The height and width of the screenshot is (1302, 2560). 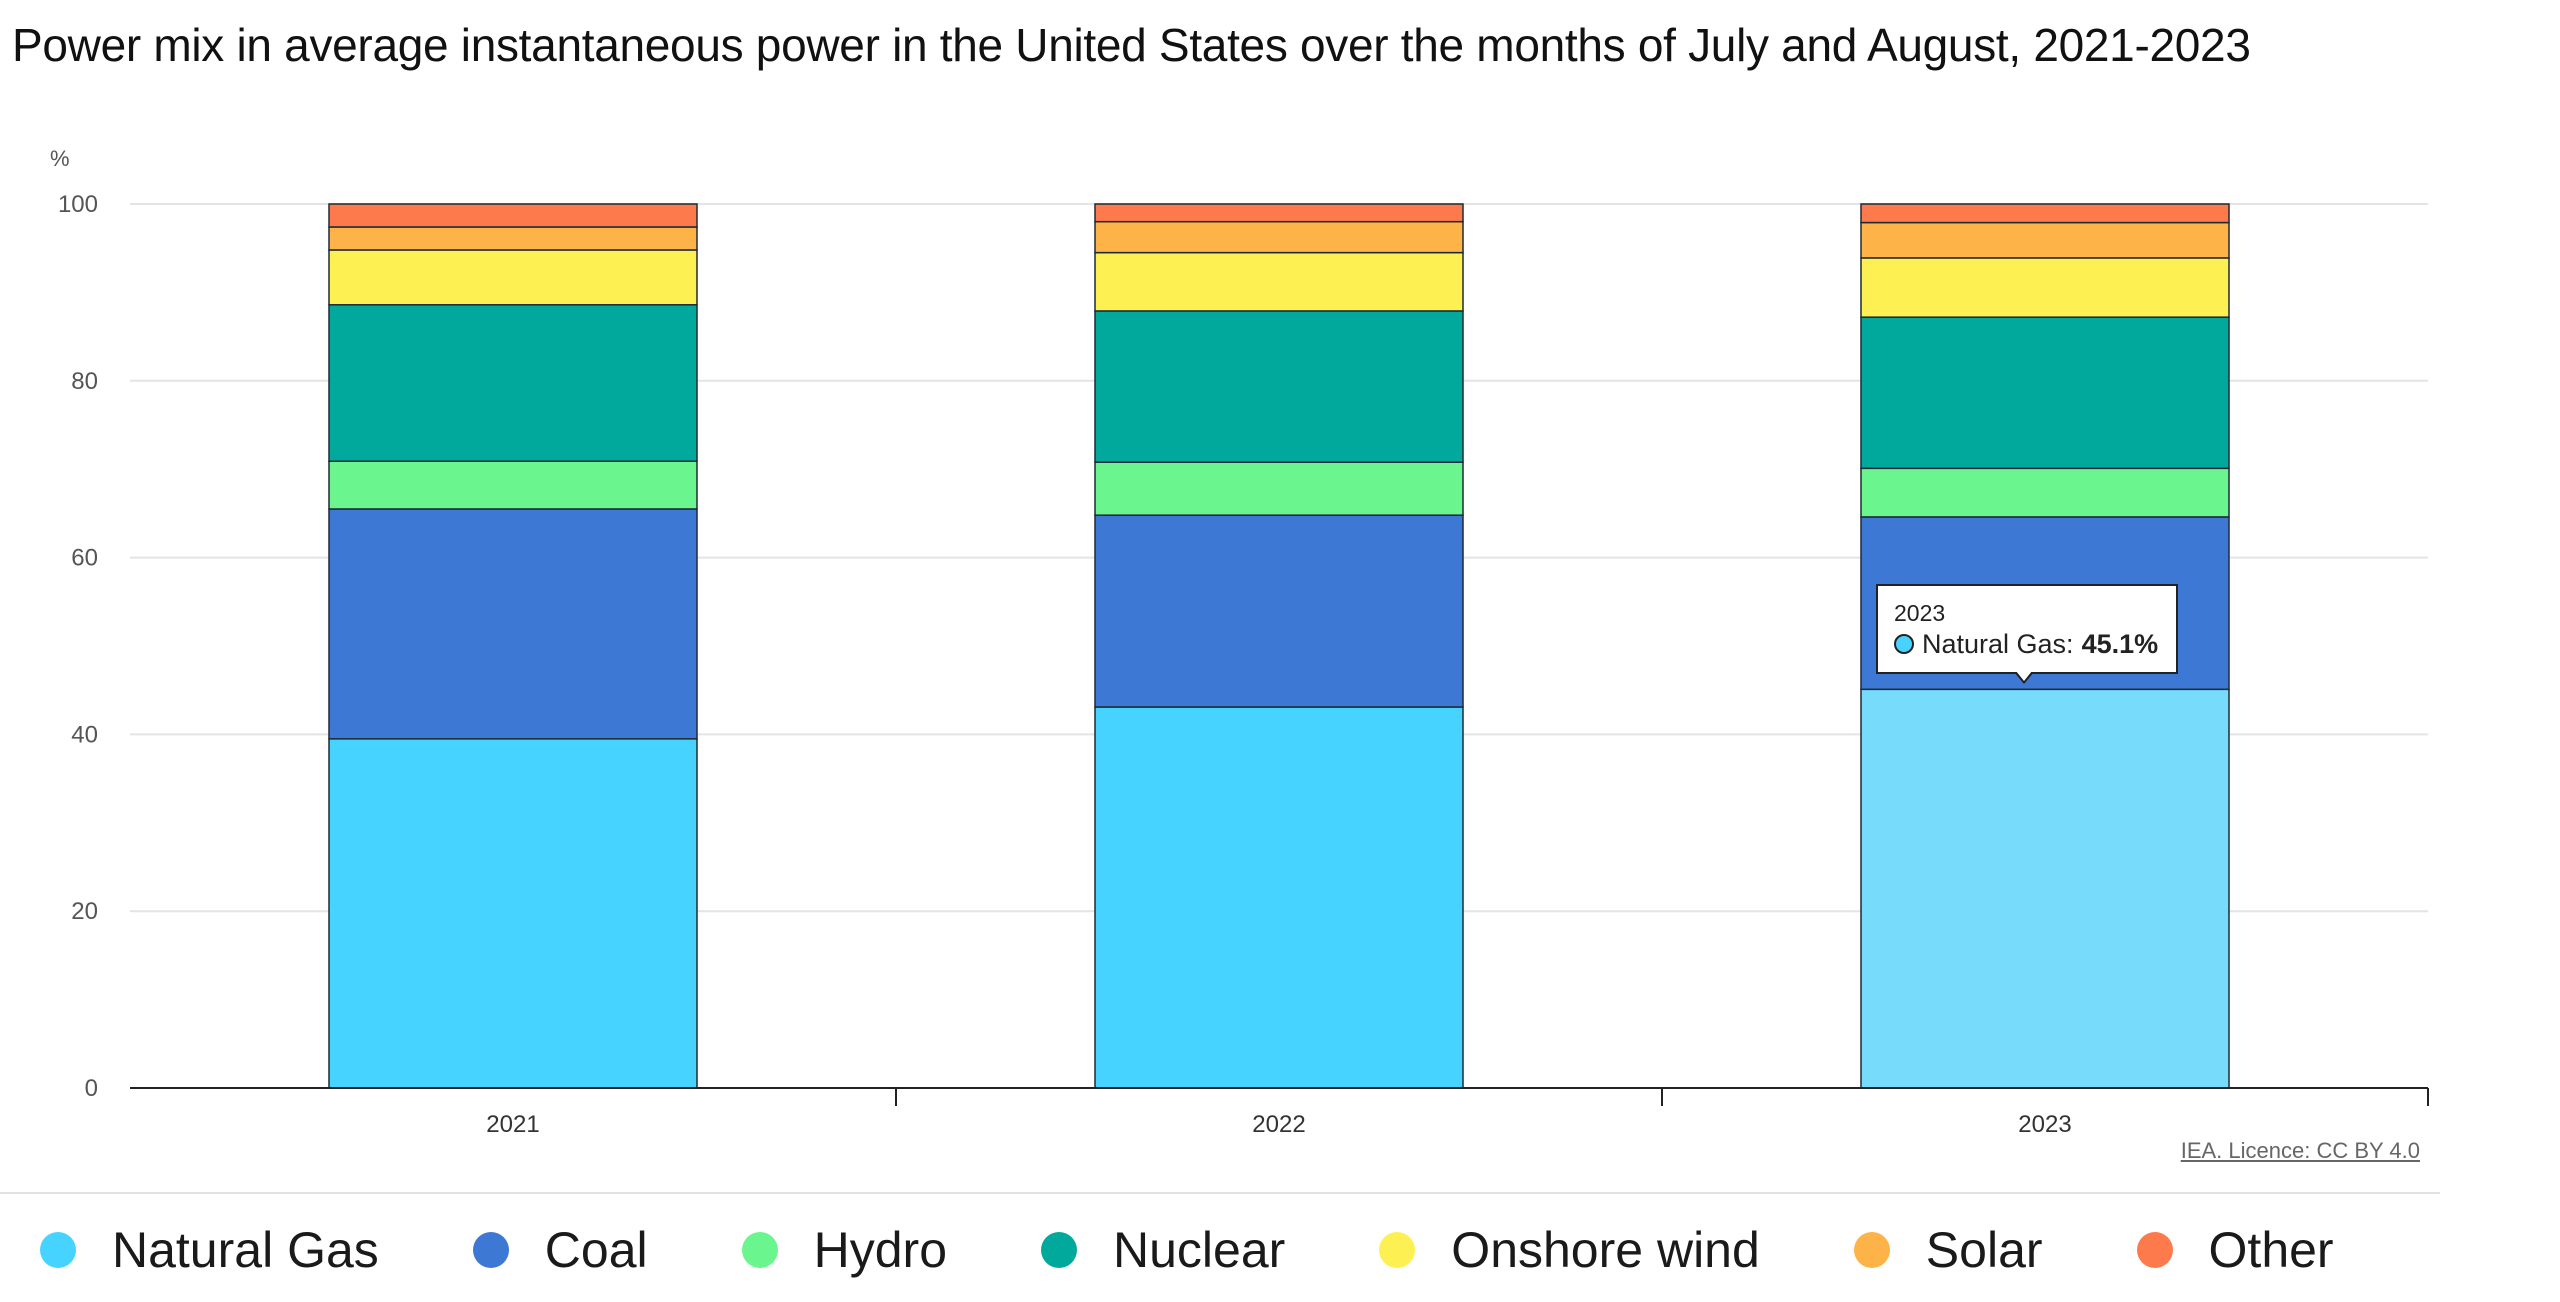 What do you see at coordinates (2271, 1250) in the screenshot?
I see `legend-label: Other` at bounding box center [2271, 1250].